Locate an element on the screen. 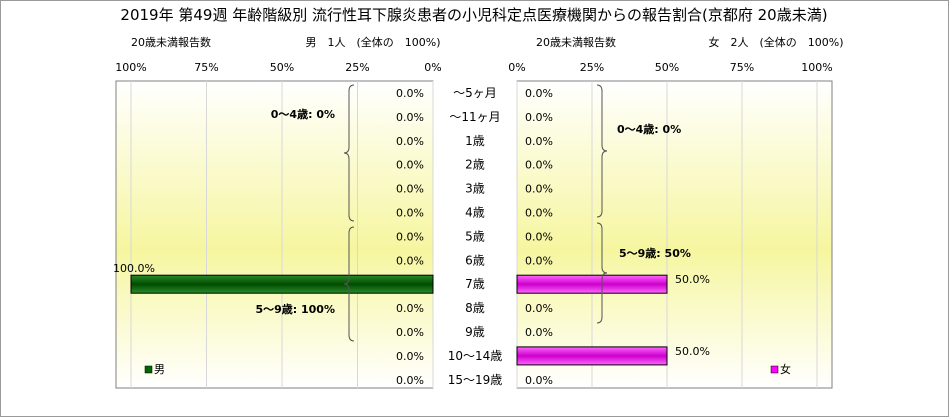 This screenshot has width=949, height=417. age-label: 10～14歳 is located at coordinates (475, 356).